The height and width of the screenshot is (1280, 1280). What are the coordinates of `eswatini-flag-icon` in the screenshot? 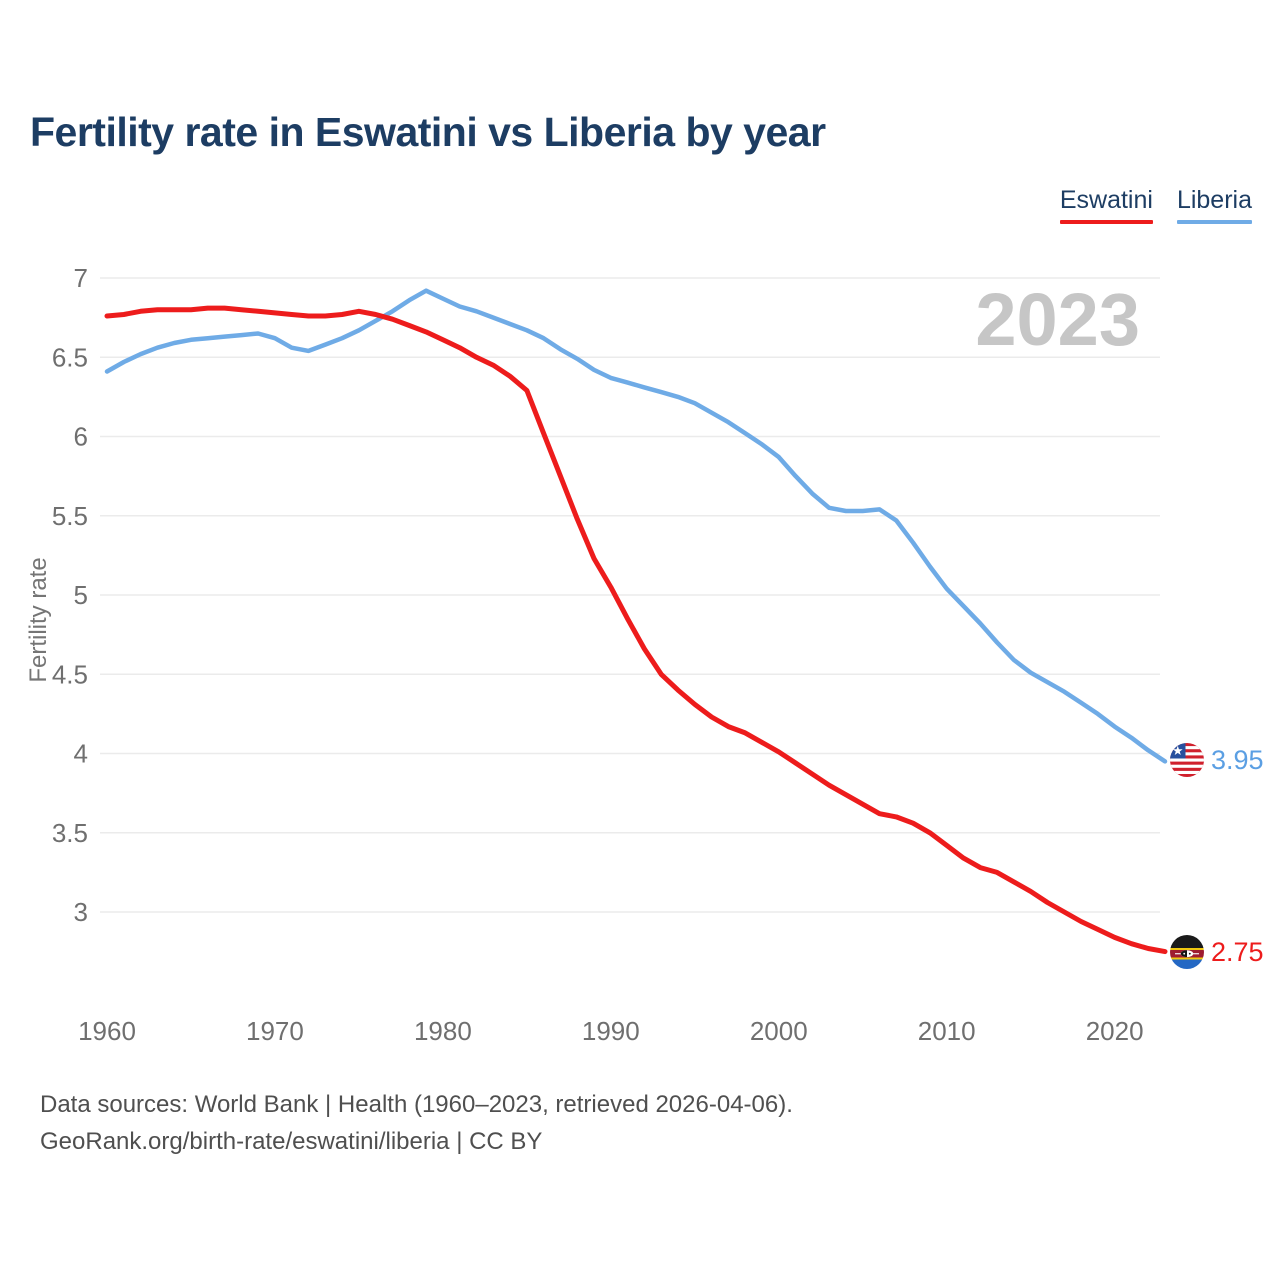 It's located at (1187, 952).